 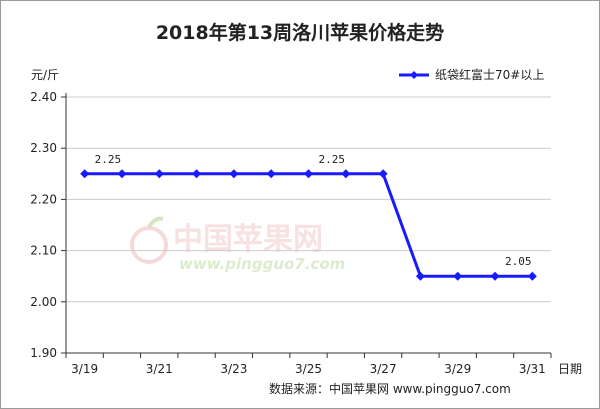 What do you see at coordinates (43, 148) in the screenshot?
I see `y-tick-label: 2.30` at bounding box center [43, 148].